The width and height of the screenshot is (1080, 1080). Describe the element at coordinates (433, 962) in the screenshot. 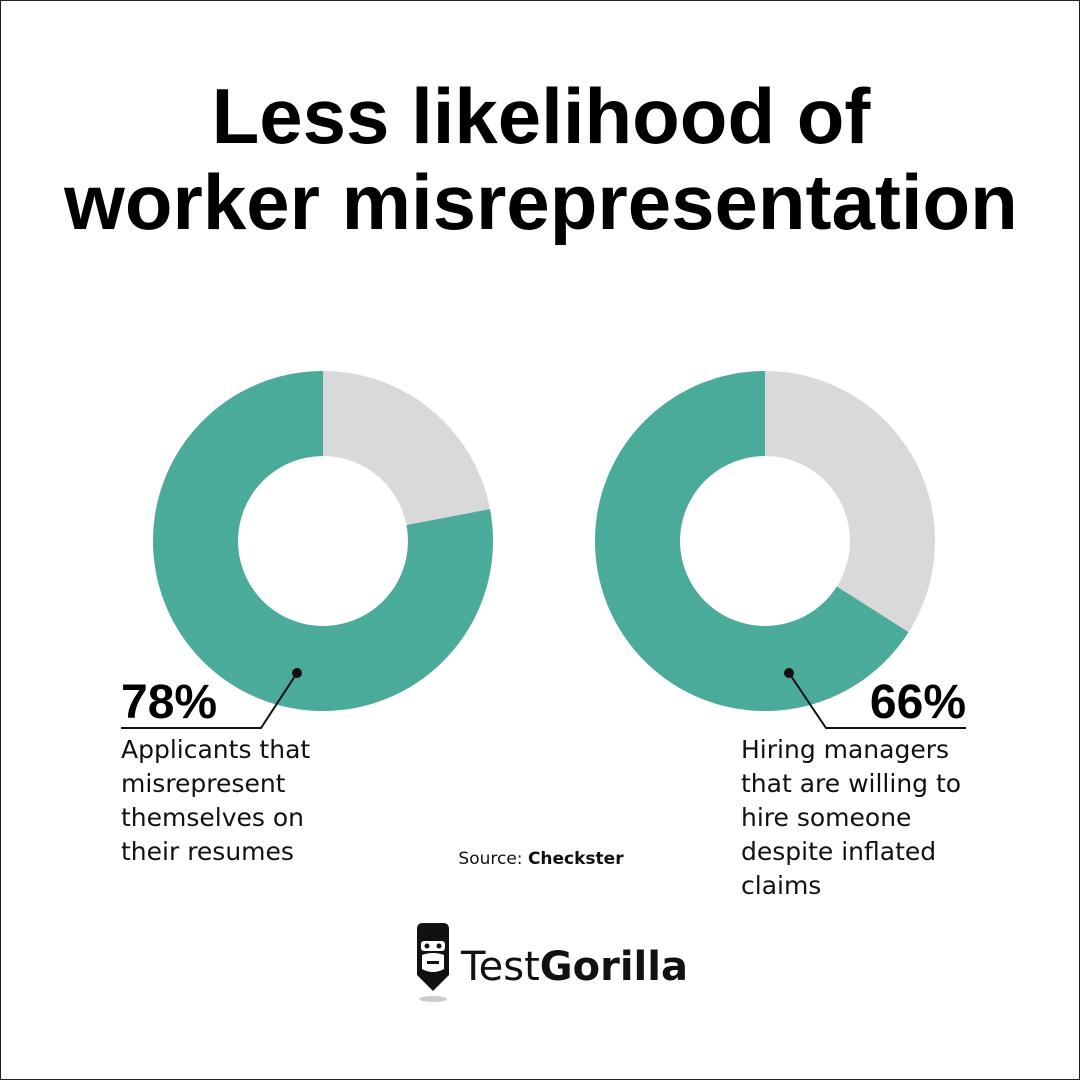

I see `logo-icon` at that location.